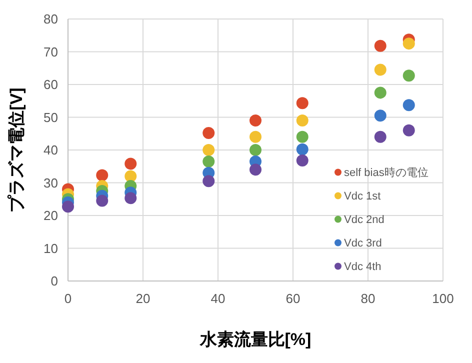 Image resolution: width=472 pixels, height=363 pixels. Describe the element at coordinates (255, 339) in the screenshot. I see `x-axis-title: 水素流量比[%]` at that location.